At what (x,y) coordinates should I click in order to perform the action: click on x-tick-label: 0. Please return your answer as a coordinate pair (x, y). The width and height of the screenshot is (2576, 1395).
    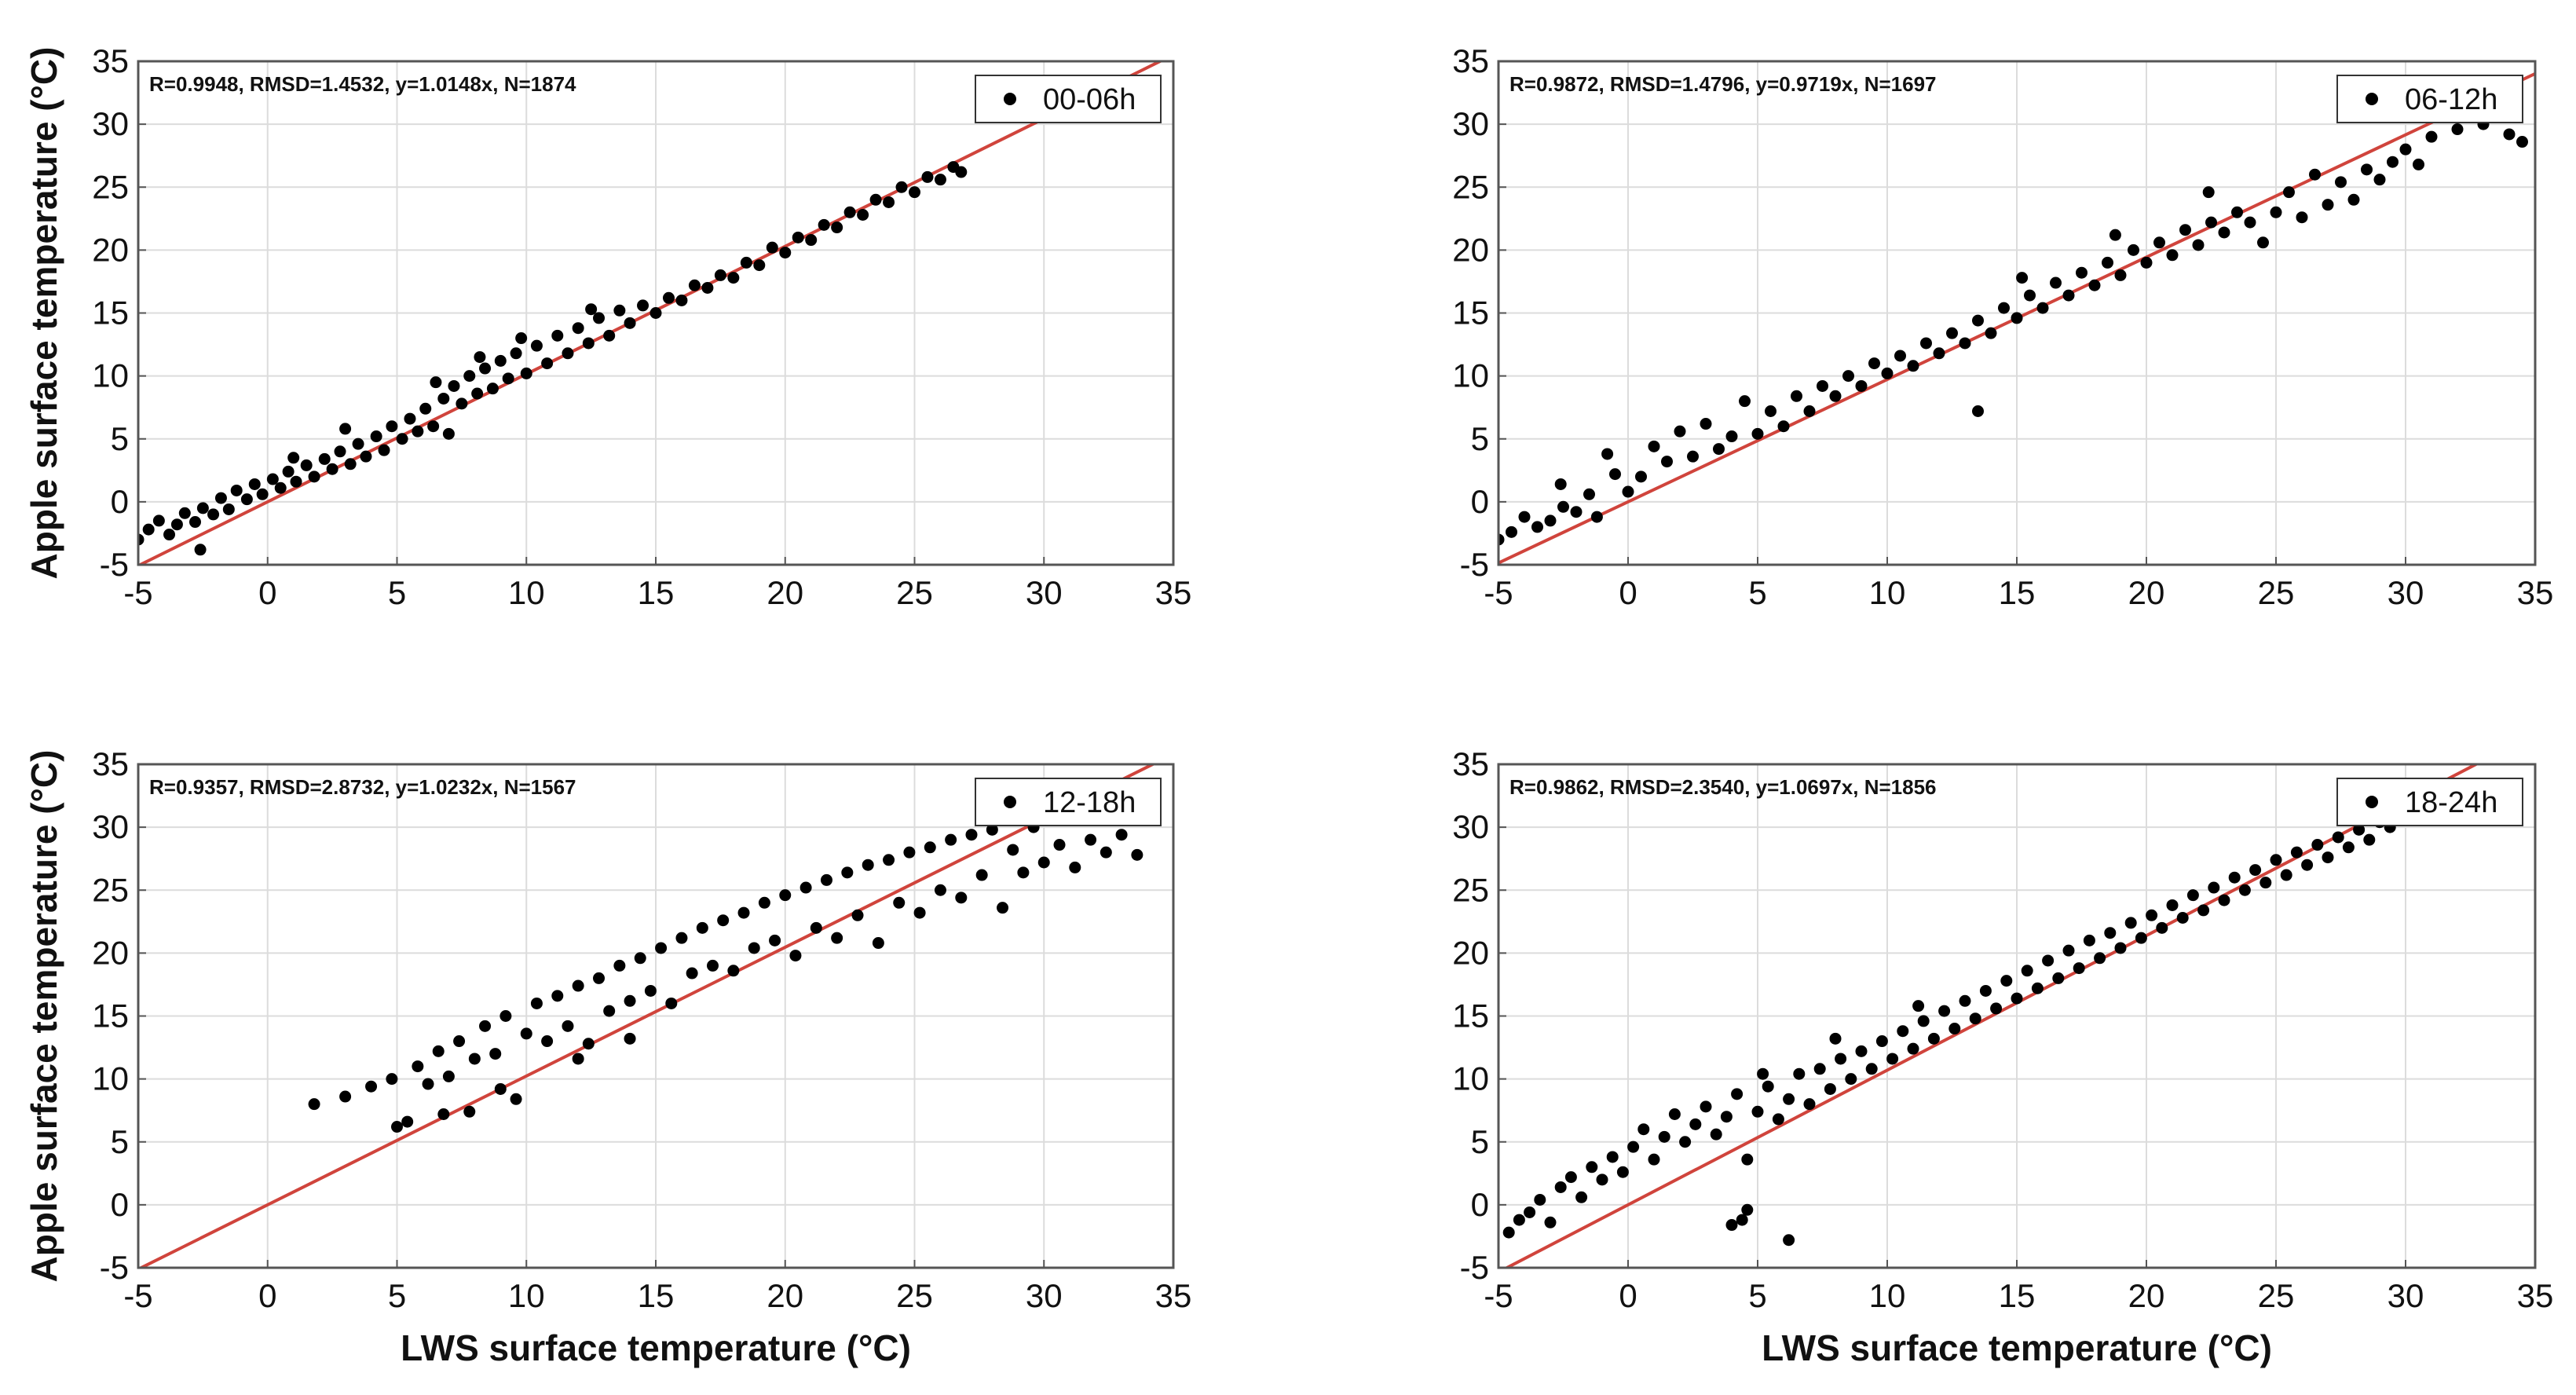
    Looking at the image, I should click on (267, 1296).